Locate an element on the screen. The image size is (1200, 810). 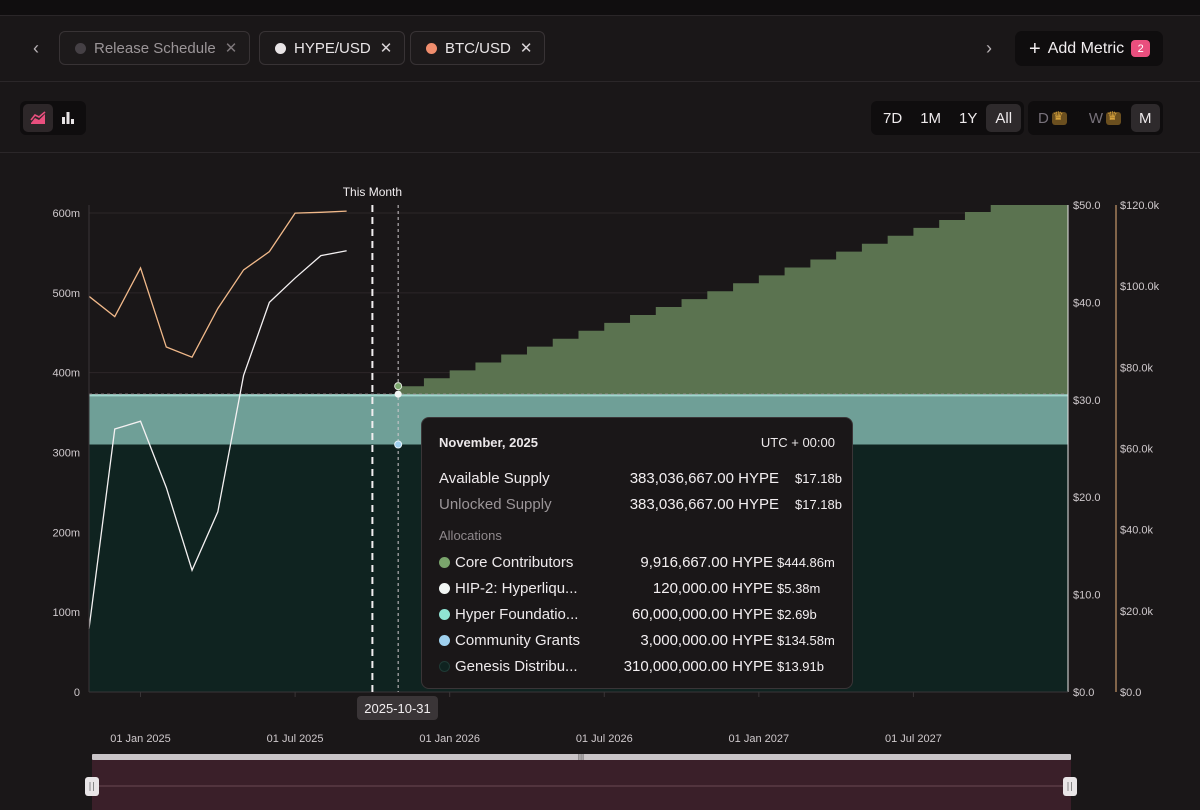
y-left-tick-label: 500m is located at coordinates (66, 294).